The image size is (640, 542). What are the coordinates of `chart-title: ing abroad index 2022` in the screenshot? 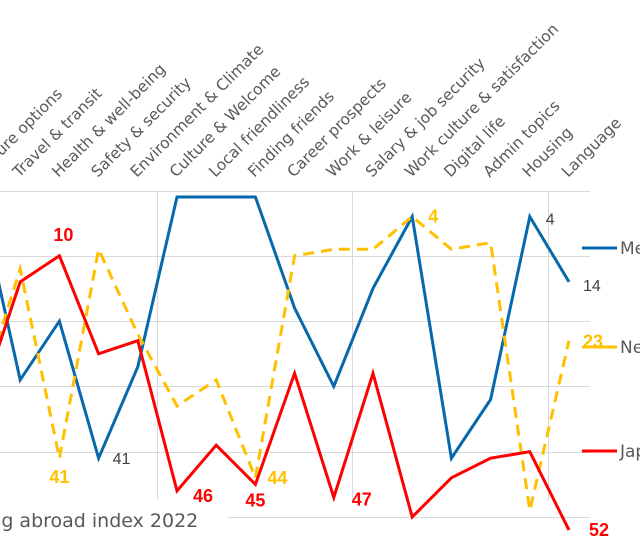 It's located at (99, 521).